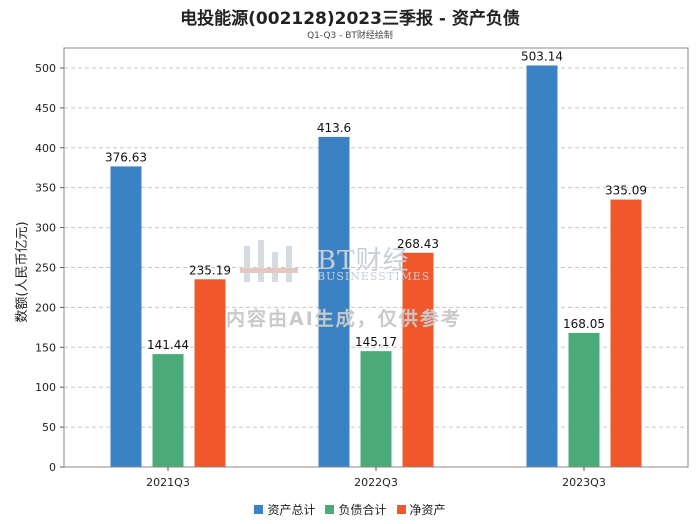  Describe the element at coordinates (45, 228) in the screenshot. I see `y-tick-label: 300` at that location.